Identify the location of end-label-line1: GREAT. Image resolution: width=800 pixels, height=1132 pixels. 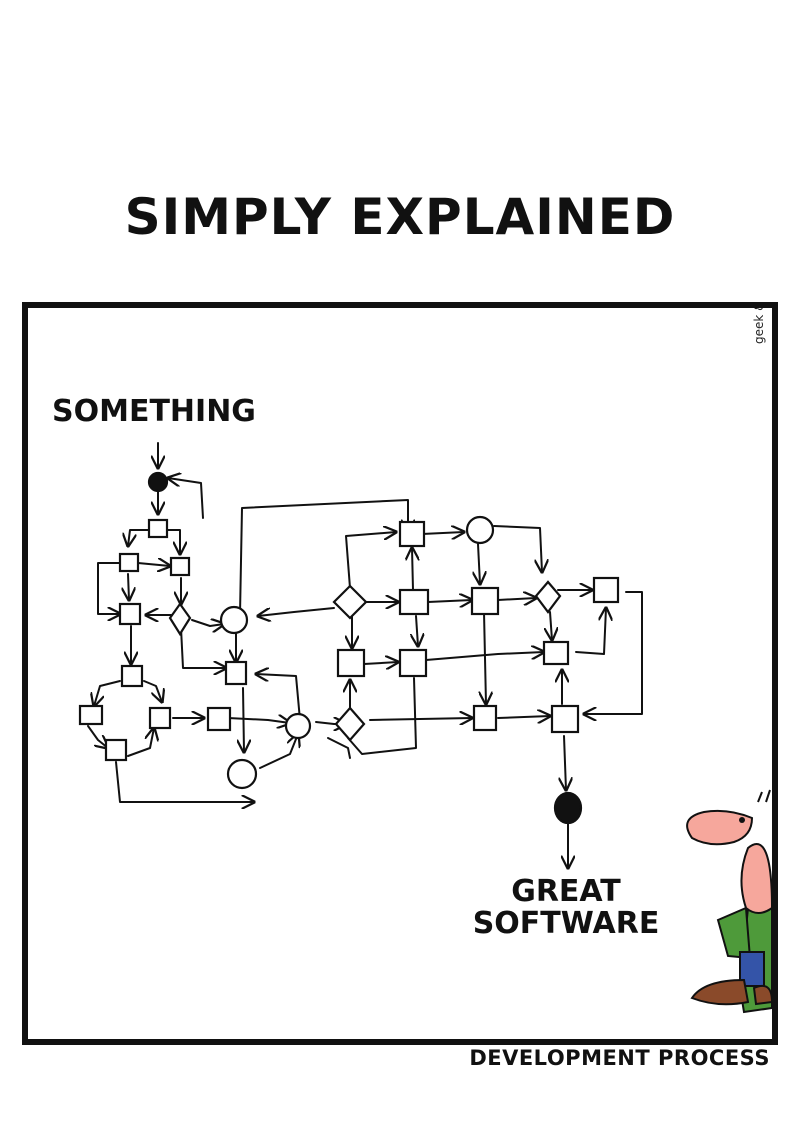
(566, 891).